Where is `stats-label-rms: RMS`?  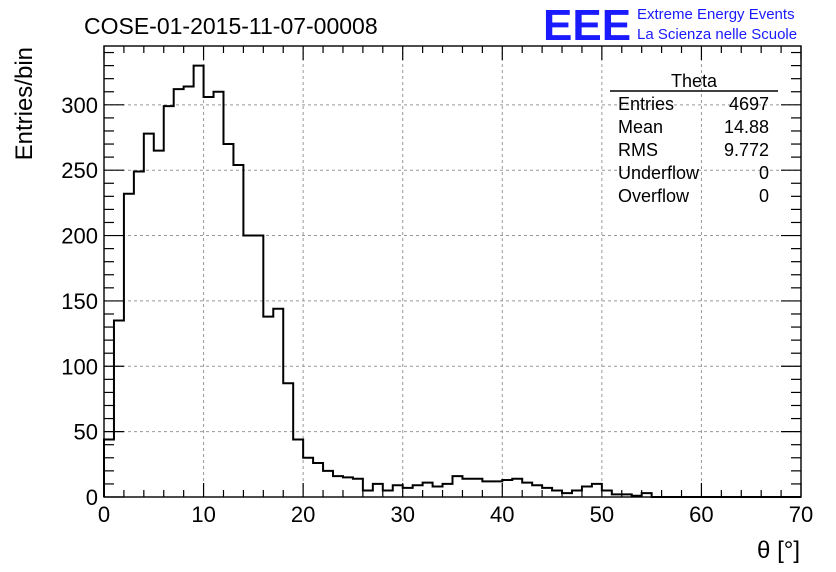 stats-label-rms: RMS is located at coordinates (638, 150).